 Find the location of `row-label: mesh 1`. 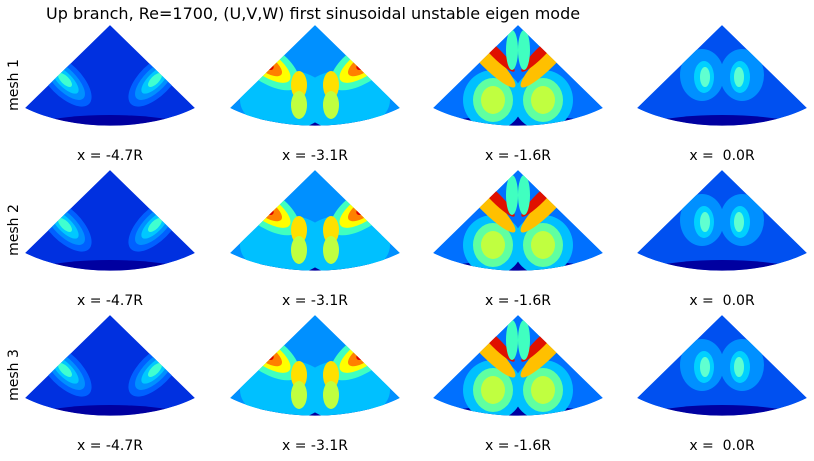

row-label: mesh 1 is located at coordinates (14, 85).